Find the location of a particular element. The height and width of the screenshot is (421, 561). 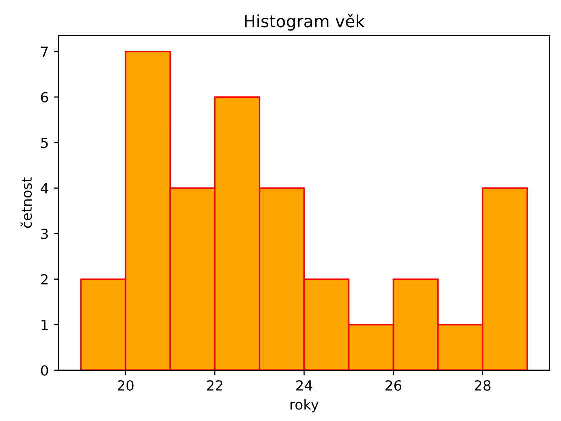

x-tick-label: 20 is located at coordinates (126, 385).